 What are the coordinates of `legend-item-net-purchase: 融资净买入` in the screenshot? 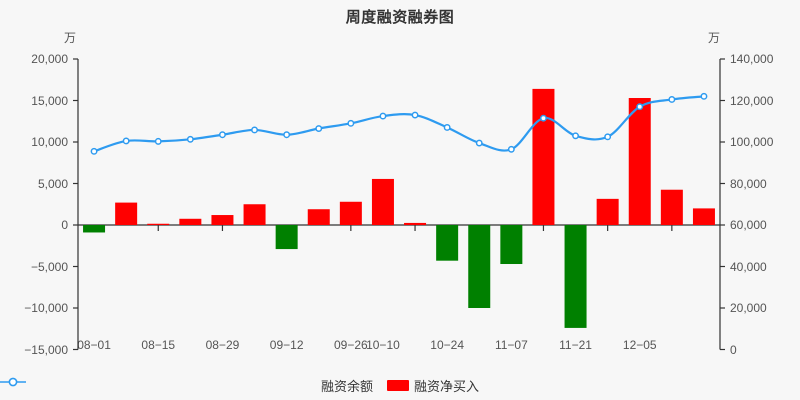 It's located at (433, 385).